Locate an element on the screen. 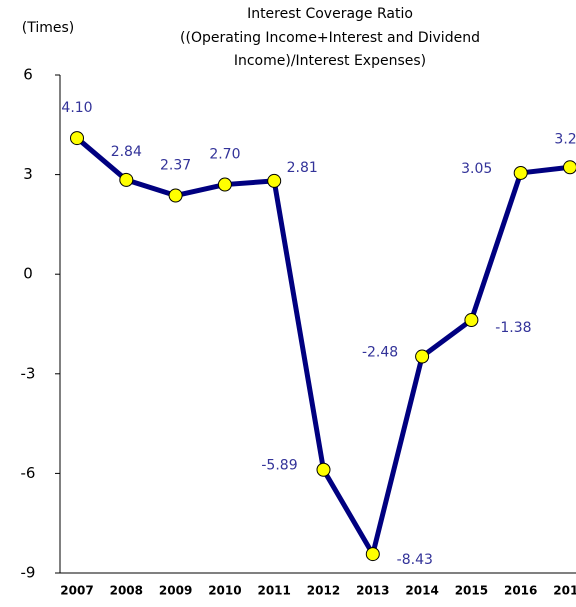  data-label: -8.43 is located at coordinates (415, 560).